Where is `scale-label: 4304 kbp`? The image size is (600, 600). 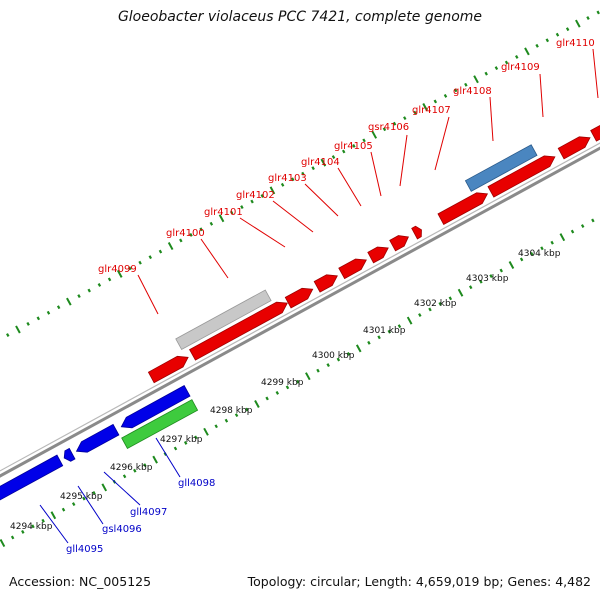
scale-label: 4304 kbp is located at coordinates (539, 254).